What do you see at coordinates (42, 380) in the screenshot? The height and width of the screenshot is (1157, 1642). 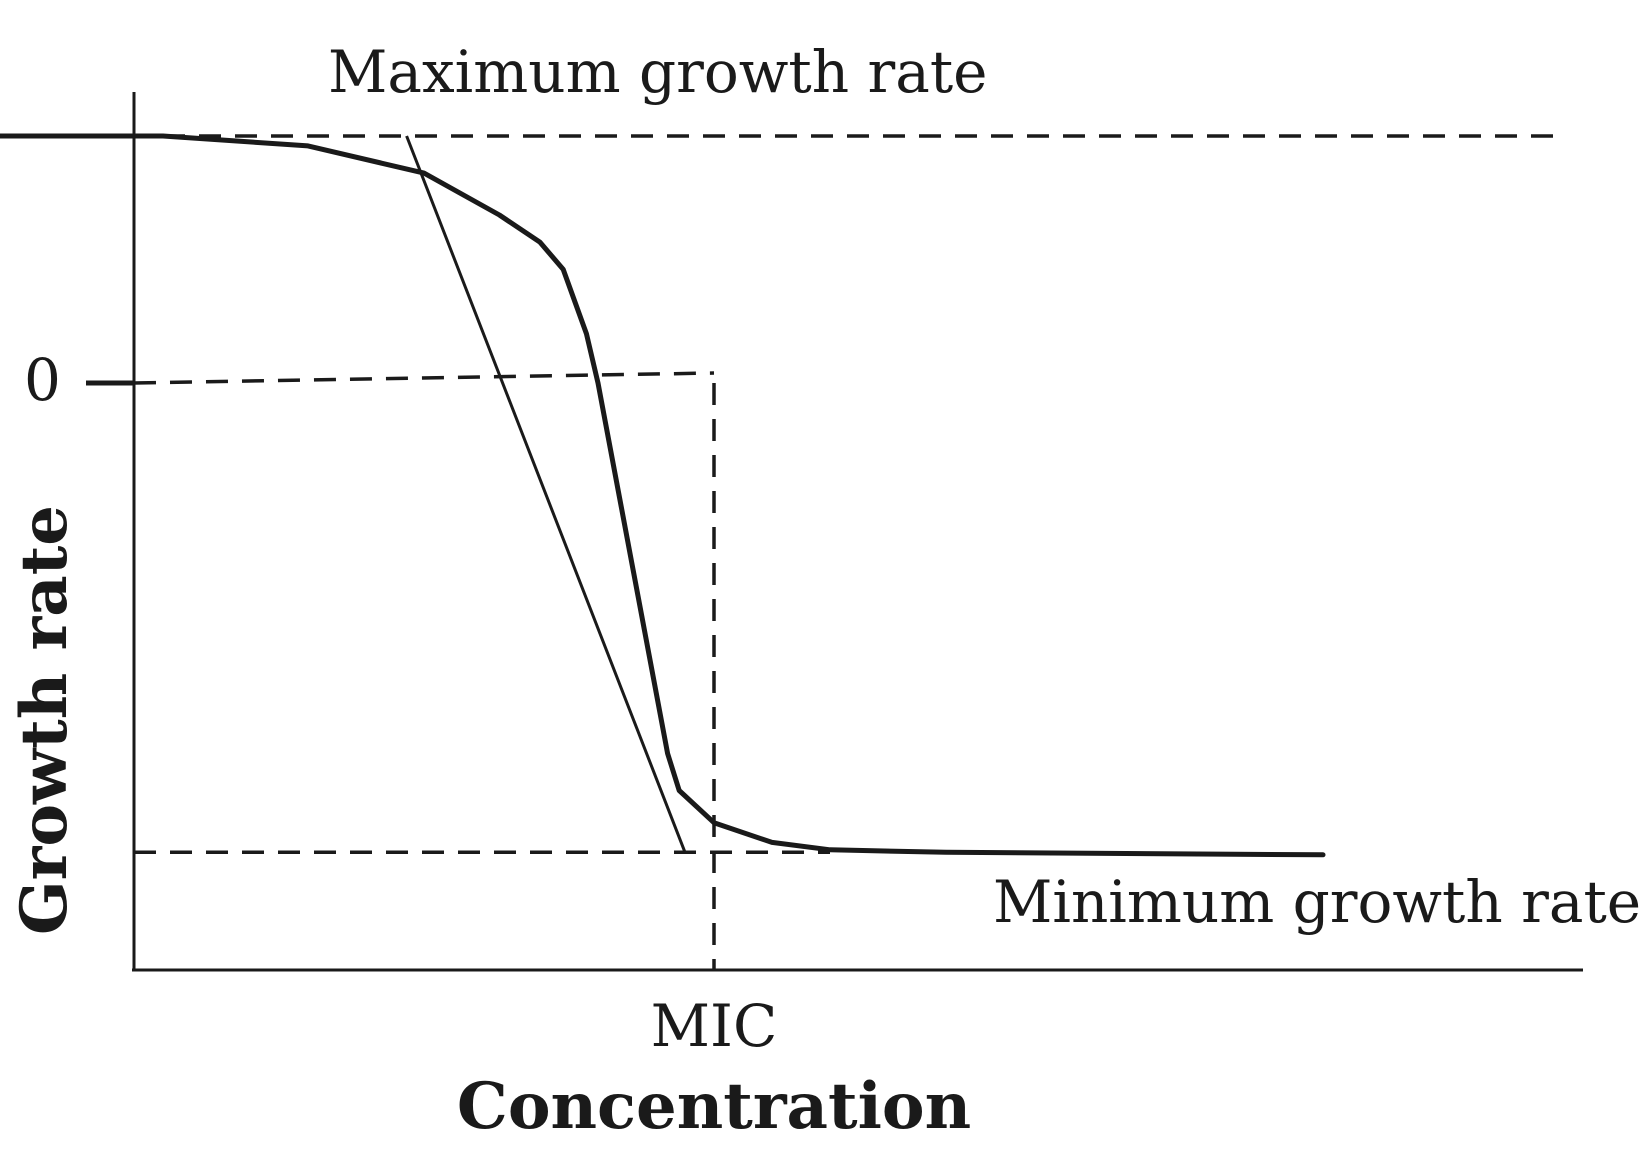 I see `y-tick-label-zero: 0` at bounding box center [42, 380].